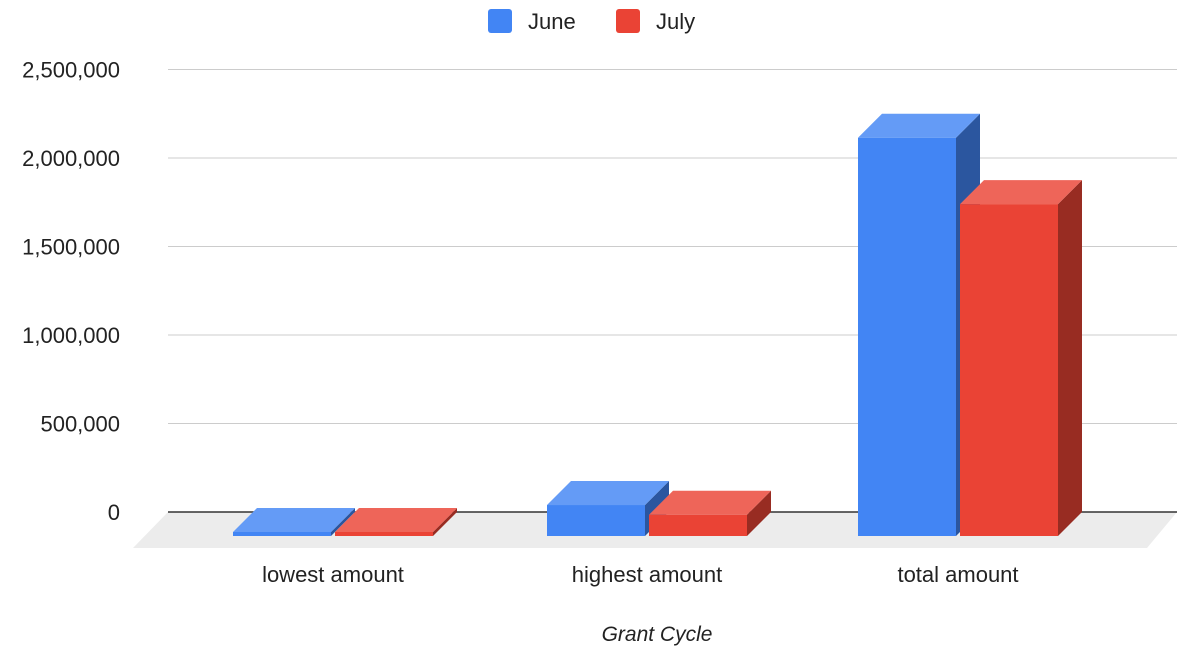  Describe the element at coordinates (333, 574) in the screenshot. I see `x-category-label: lowest amount` at that location.